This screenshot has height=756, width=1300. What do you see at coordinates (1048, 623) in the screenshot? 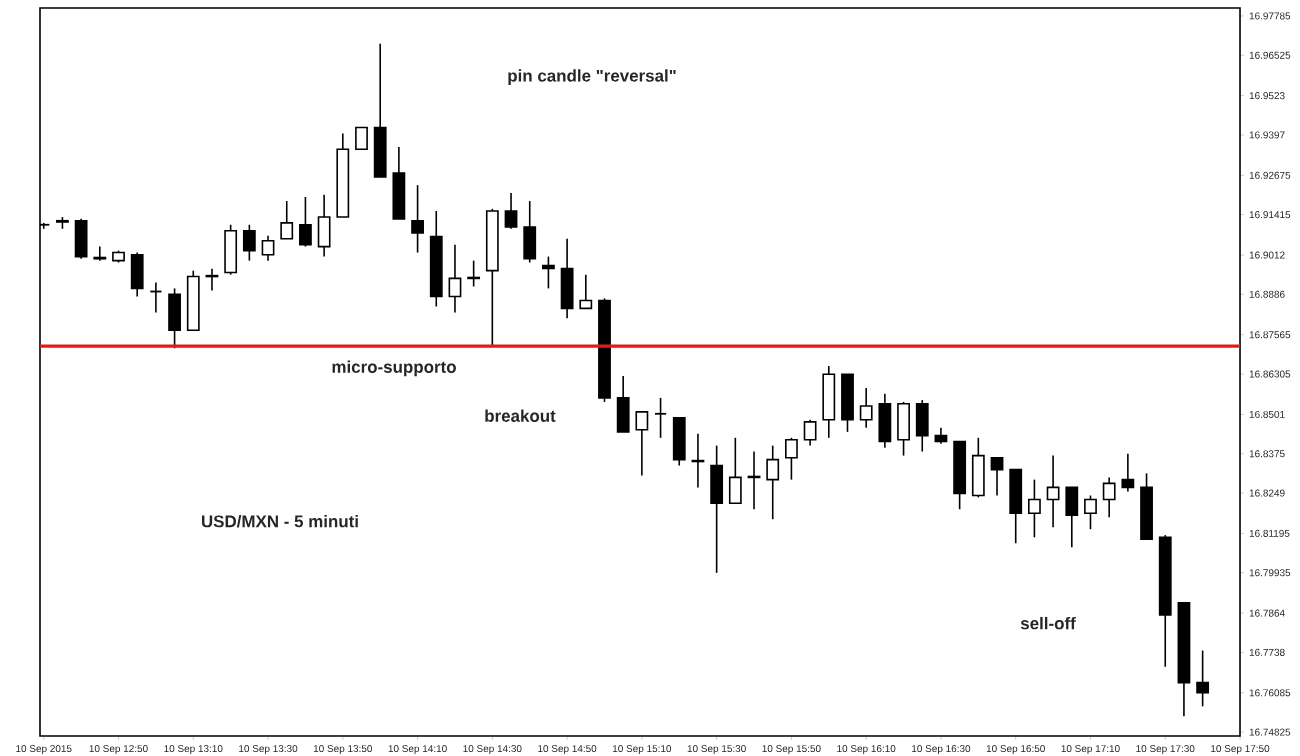
I see `annotation: sell-off` at bounding box center [1048, 623].